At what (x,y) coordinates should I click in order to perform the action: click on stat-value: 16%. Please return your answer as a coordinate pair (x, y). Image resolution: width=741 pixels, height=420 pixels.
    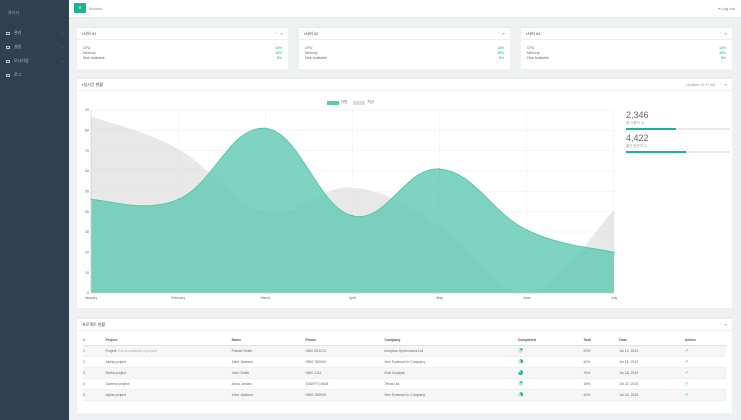
    Looking at the image, I should click on (278, 48).